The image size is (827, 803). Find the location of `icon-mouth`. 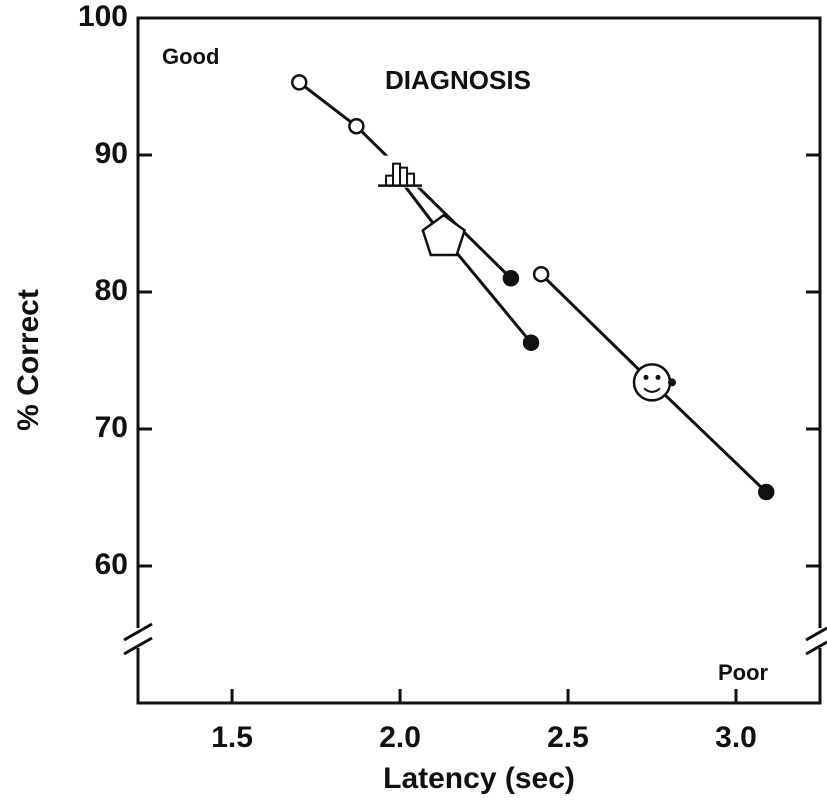

icon-mouth is located at coordinates (652, 390).